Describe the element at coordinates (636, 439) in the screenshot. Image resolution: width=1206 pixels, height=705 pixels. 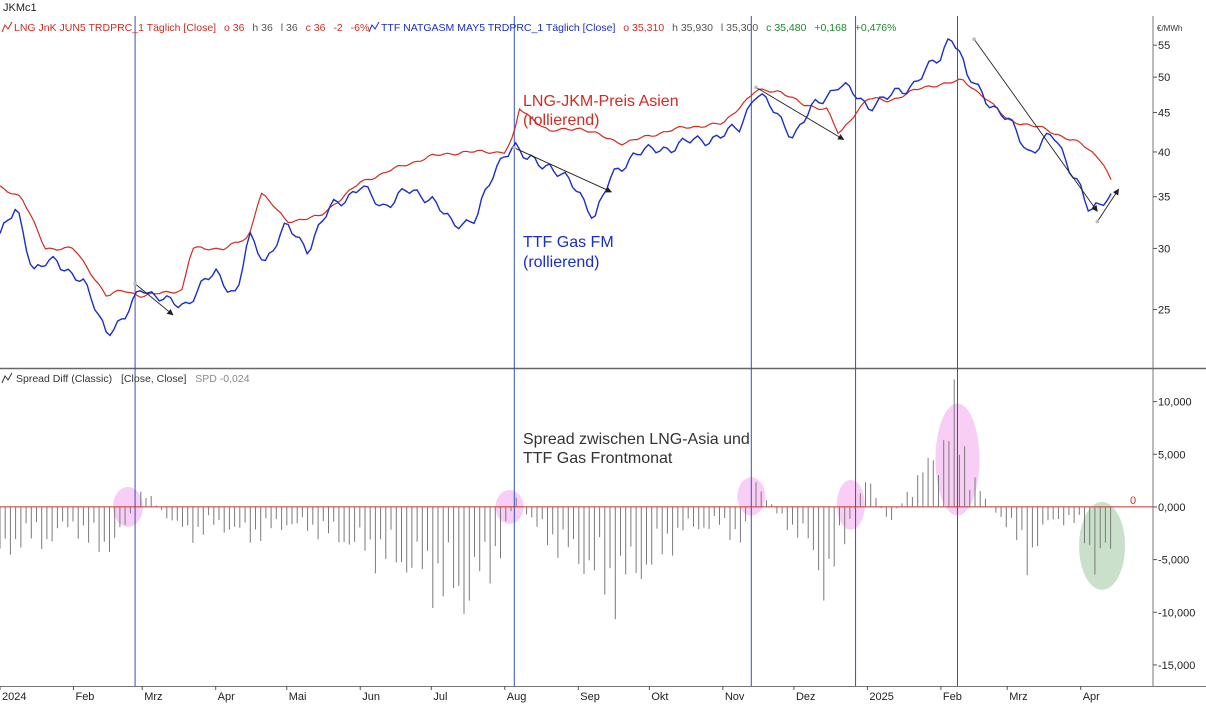
I see `spread-annotation-line1: Spread zwischen LNG-Asia und` at that location.